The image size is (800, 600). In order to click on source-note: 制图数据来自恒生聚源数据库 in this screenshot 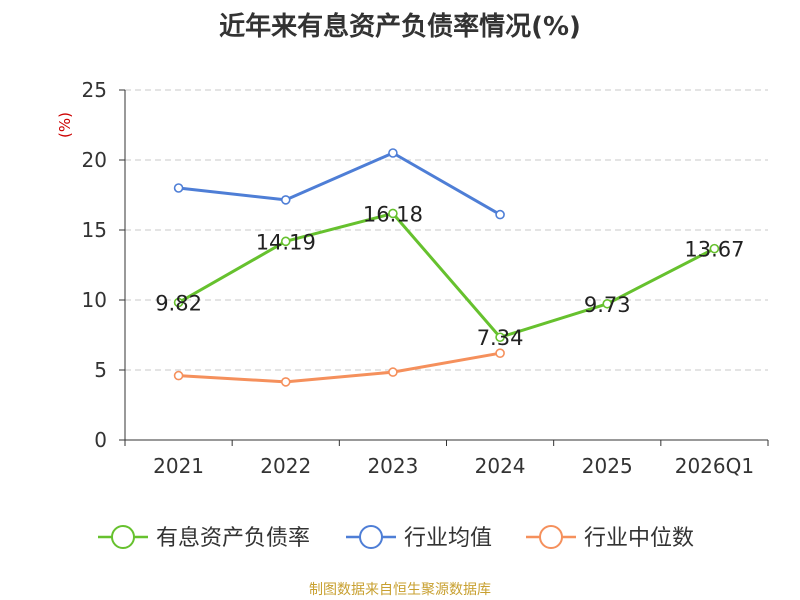, I will do `click(400, 590)`.